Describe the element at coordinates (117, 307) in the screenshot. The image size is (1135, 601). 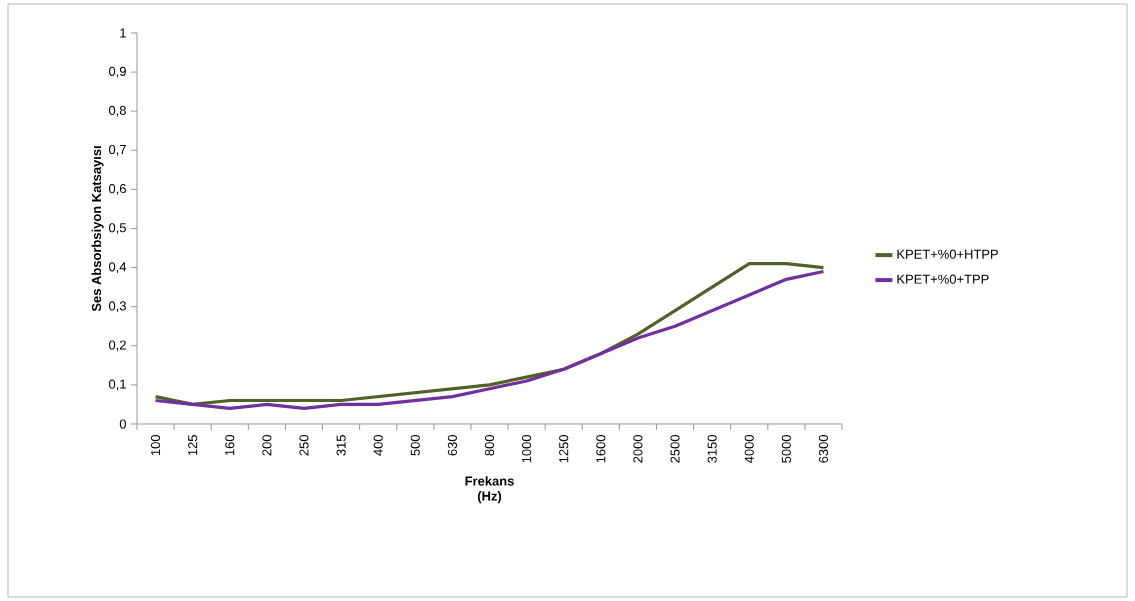
I see `y-tick-label: 0,3` at that location.